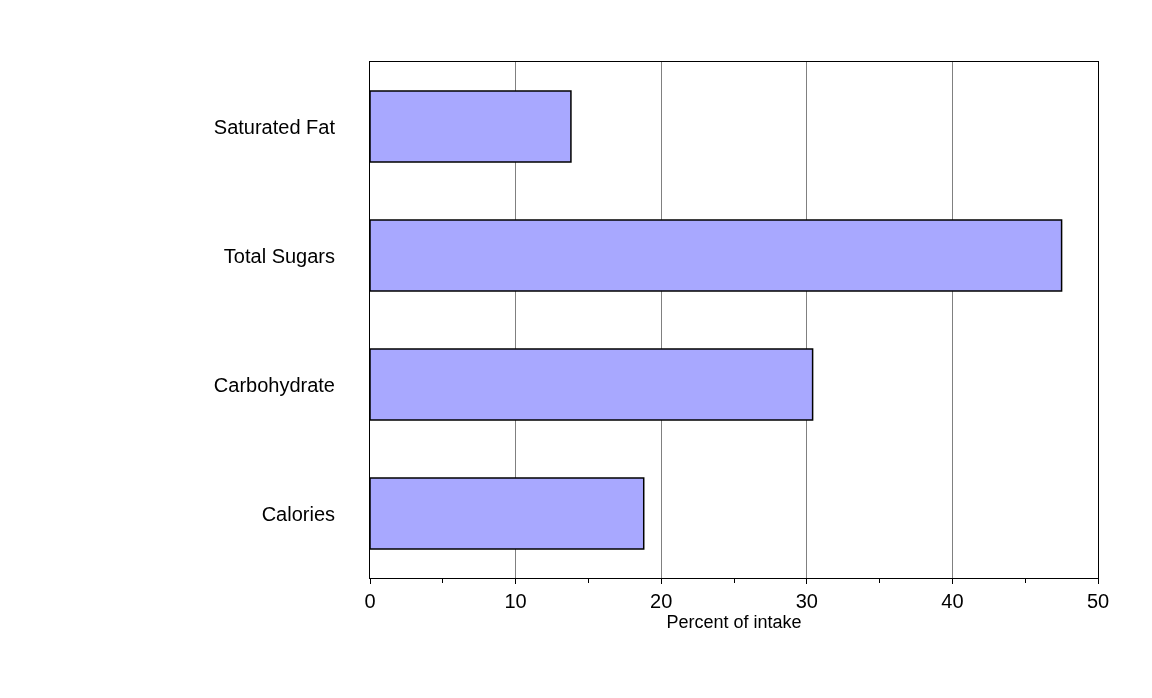 This screenshot has width=1152, height=698. What do you see at coordinates (515, 601) in the screenshot?
I see `x-tick-label: 10` at bounding box center [515, 601].